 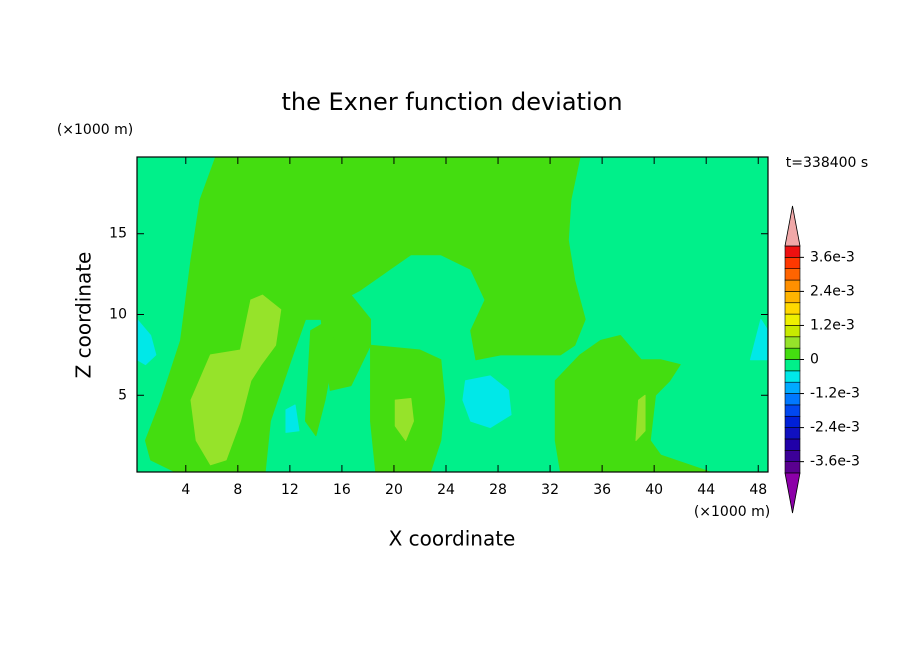 What do you see at coordinates (602, 490) in the screenshot?
I see `x-tick-label: 36` at bounding box center [602, 490].